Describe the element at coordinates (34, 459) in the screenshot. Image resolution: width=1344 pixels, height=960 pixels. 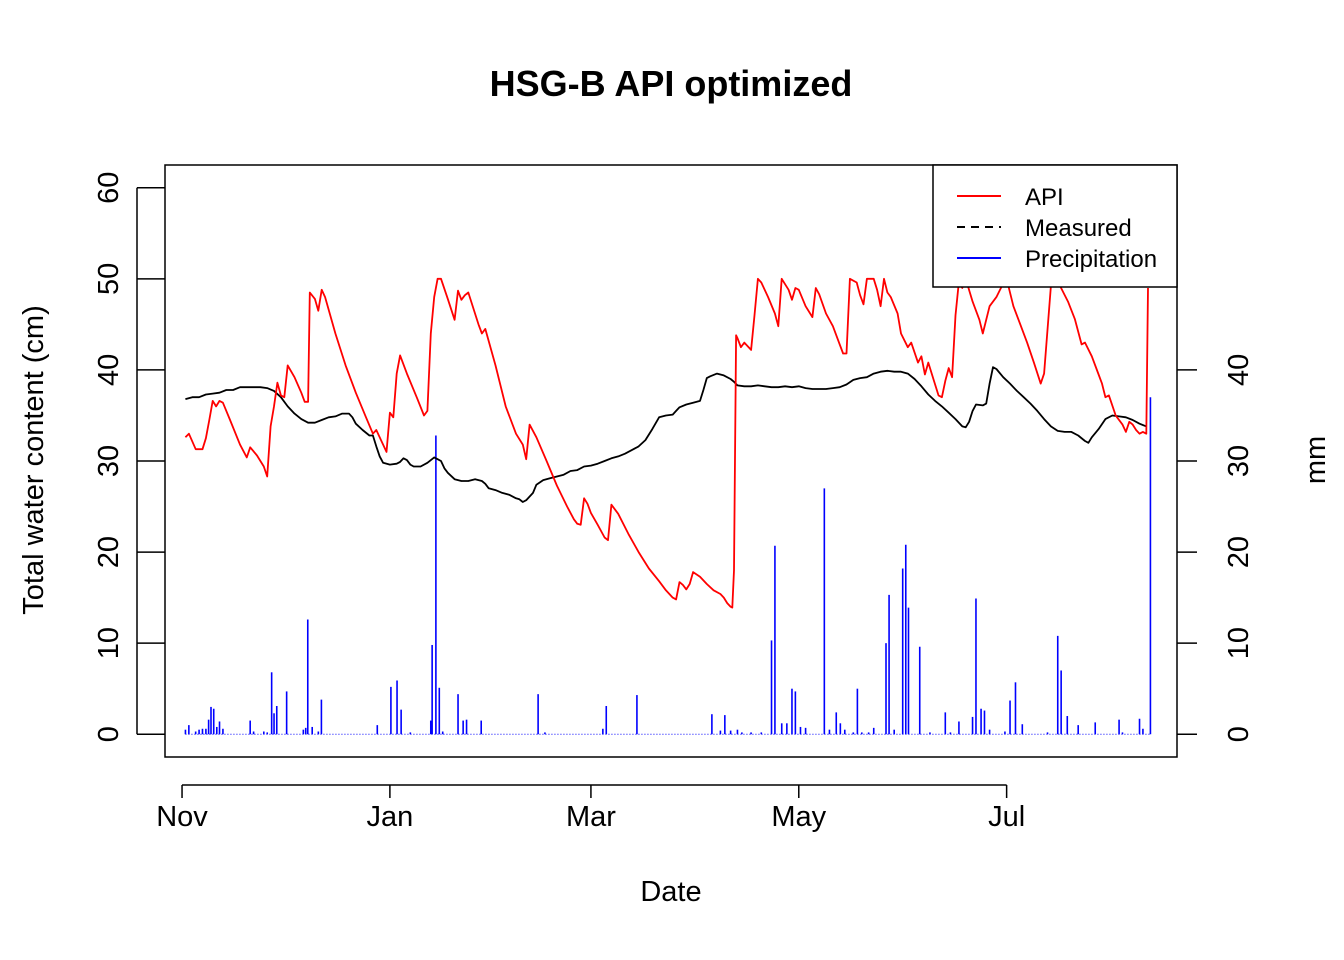
I see `y-axis-title: Total water content (cm)` at that location.